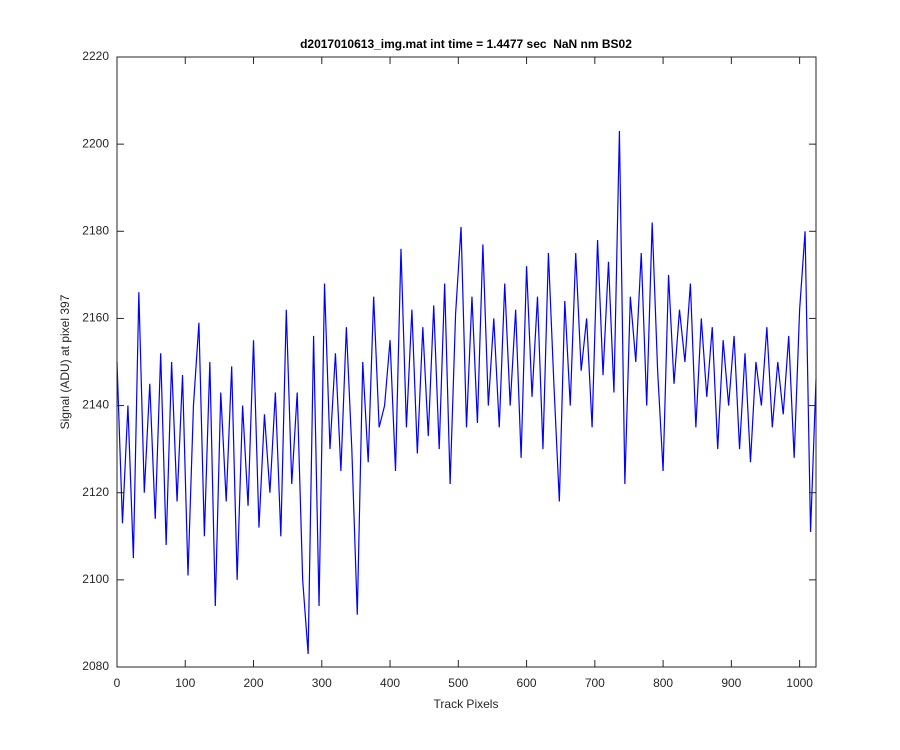 This screenshot has width=900, height=750. Describe the element at coordinates (527, 683) in the screenshot. I see `x-tick-label: 600` at that location.